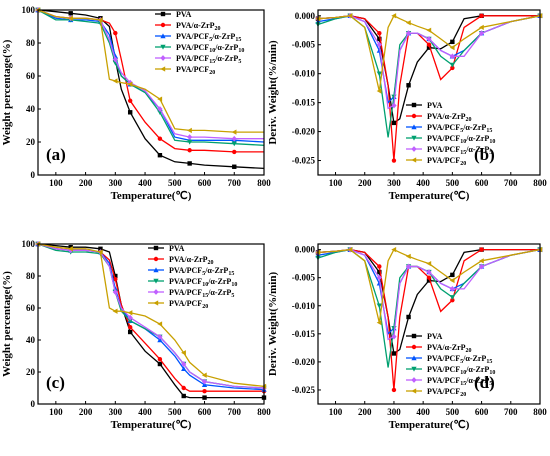 This screenshot has width=550, height=456. I want to click on panel-label: (c), so click(55, 382).